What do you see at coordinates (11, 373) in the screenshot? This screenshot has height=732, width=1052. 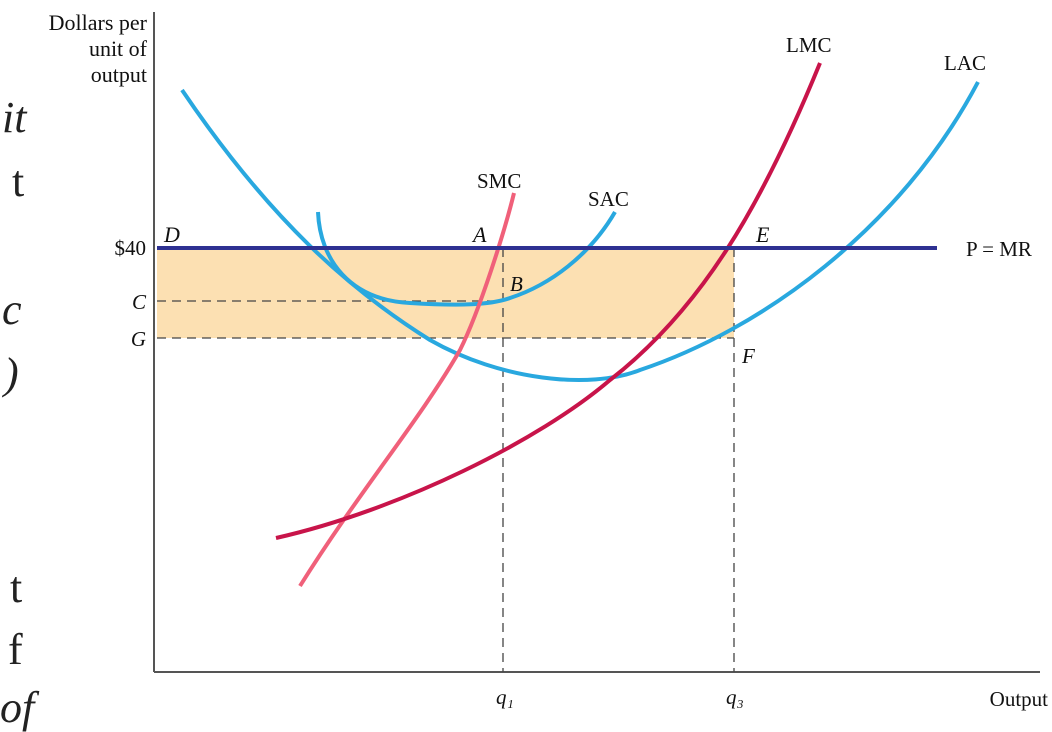 I see `slide-fragment-4: )` at bounding box center [11, 373].